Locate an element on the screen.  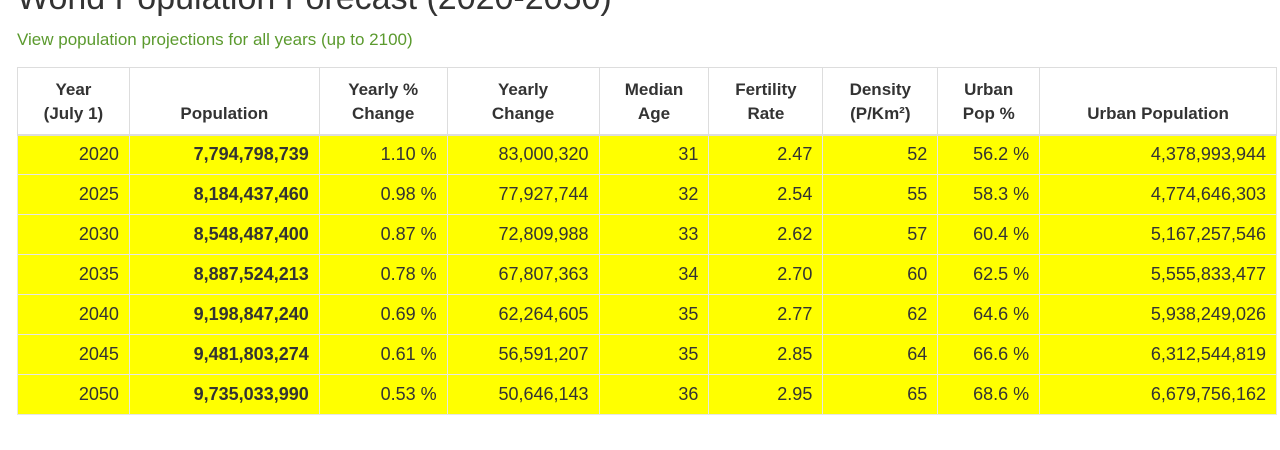
cell-density: 52 is located at coordinates (880, 154).